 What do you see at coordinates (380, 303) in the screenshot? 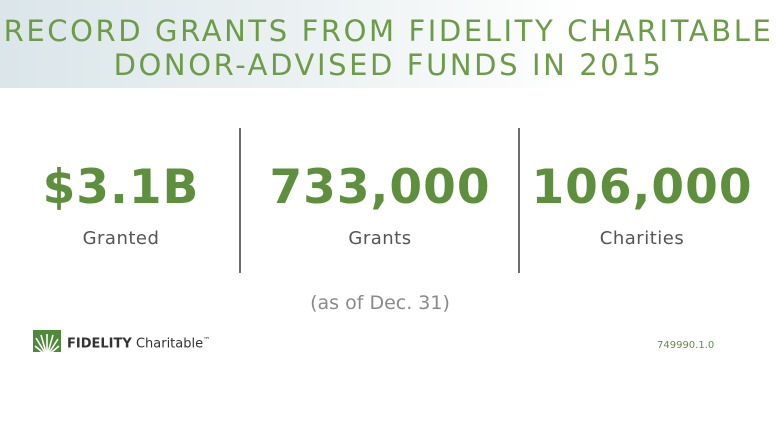
I see `footnote: (as of Dec. 31)` at bounding box center [380, 303].